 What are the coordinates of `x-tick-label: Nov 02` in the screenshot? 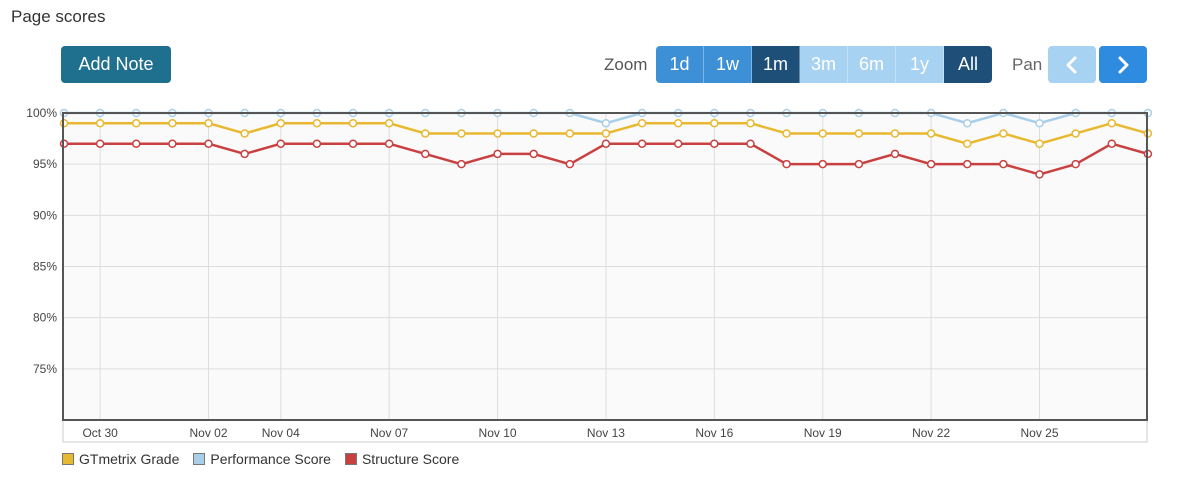 It's located at (209, 433).